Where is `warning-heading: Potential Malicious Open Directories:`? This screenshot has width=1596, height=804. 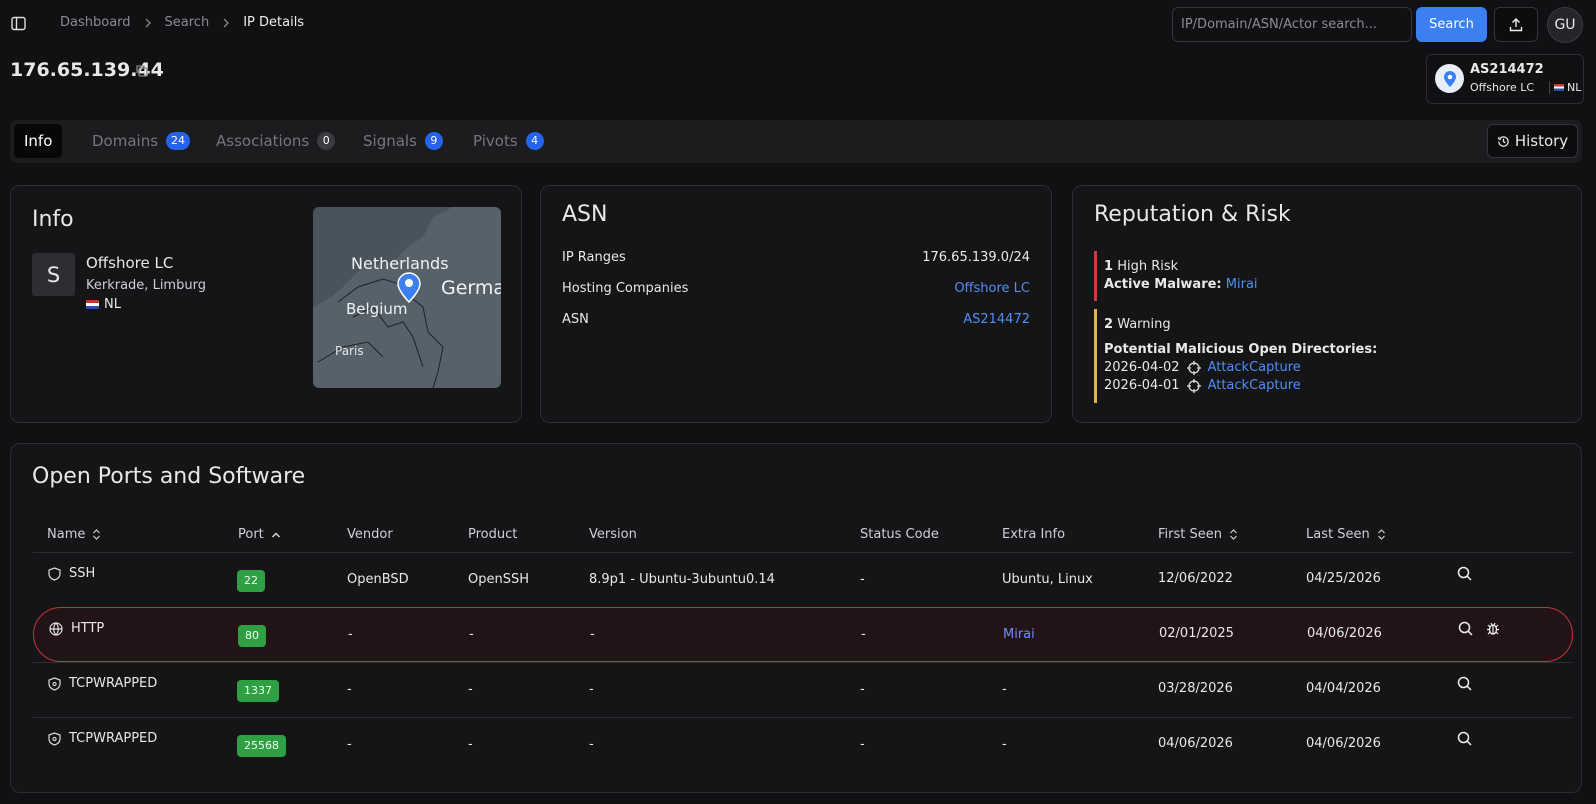
warning-heading: Potential Malicious Open Directories: is located at coordinates (1241, 349).